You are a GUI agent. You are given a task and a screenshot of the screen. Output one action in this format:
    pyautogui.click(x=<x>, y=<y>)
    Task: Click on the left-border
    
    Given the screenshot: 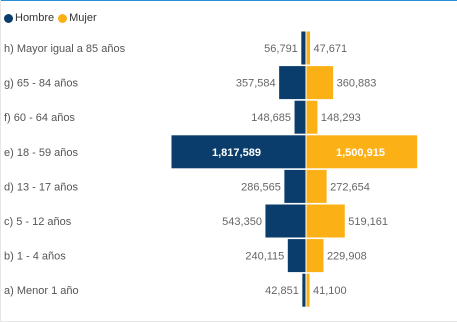 What is the action you would take?
    pyautogui.click(x=0, y=161)
    